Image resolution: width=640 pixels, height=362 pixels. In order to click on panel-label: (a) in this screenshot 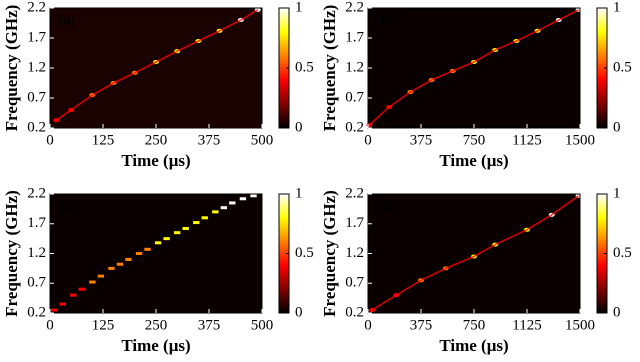, I will do `click(67, 20)`.